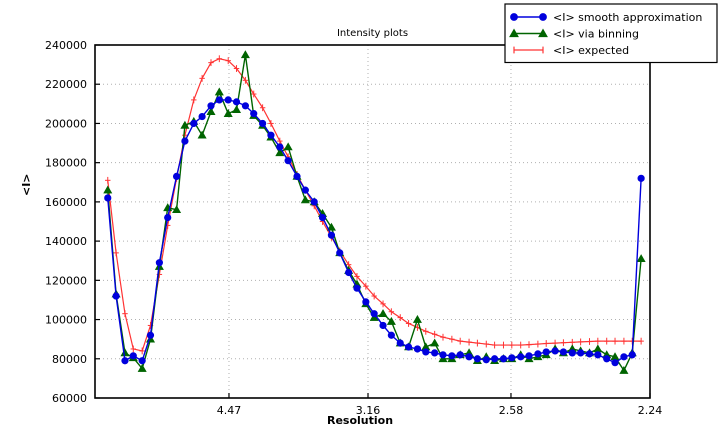  Describe the element at coordinates (591, 50) in the screenshot. I see `legend-label-2: <I> expected` at that location.